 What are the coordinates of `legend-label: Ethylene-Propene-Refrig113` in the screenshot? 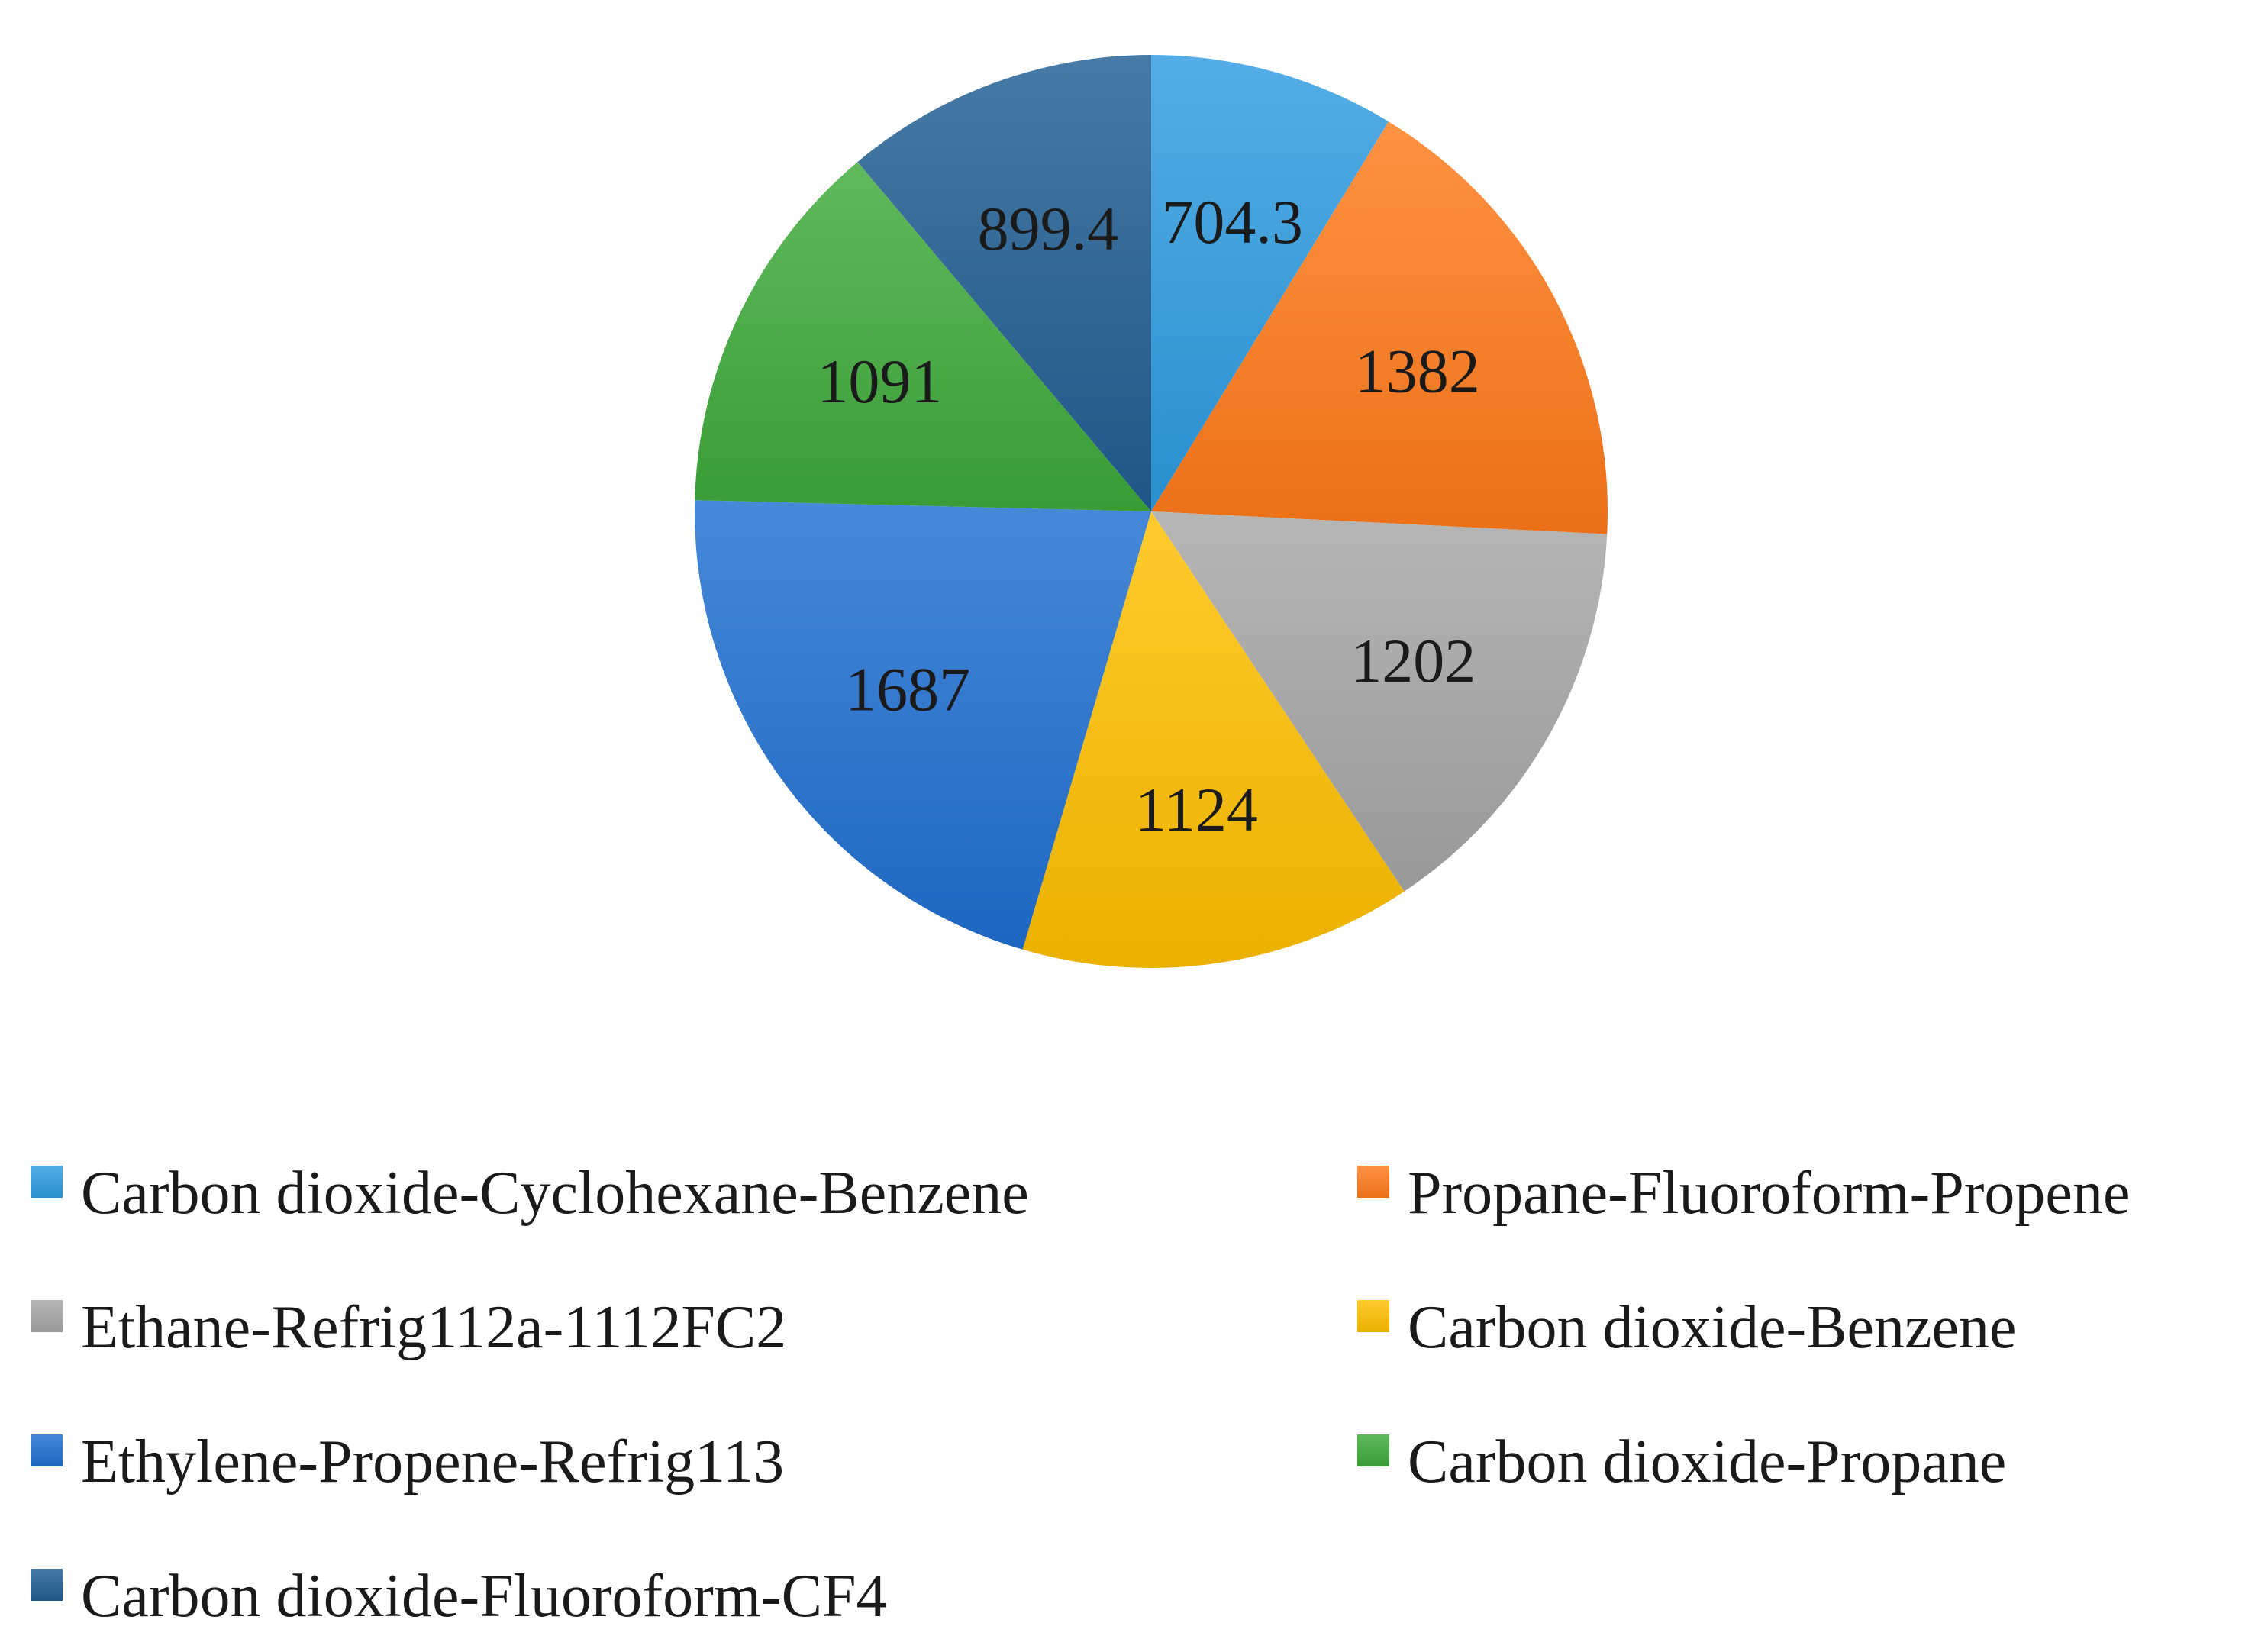 It's located at (432, 1462).